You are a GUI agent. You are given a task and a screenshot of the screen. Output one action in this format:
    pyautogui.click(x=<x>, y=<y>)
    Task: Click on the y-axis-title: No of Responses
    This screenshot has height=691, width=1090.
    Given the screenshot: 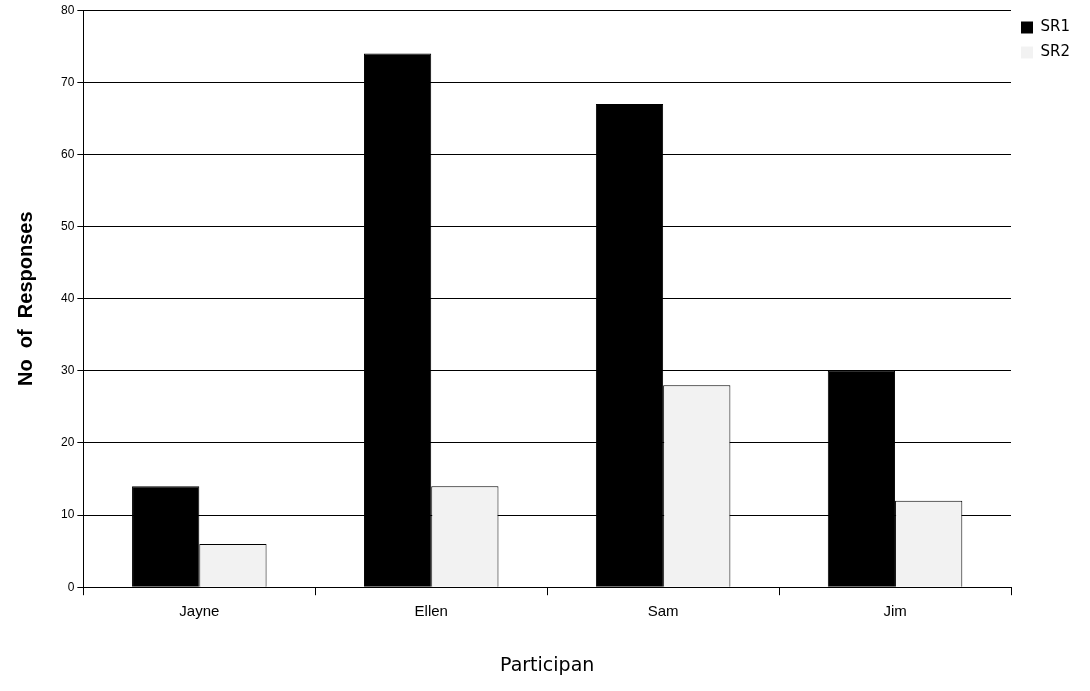 What is the action you would take?
    pyautogui.click(x=24, y=298)
    